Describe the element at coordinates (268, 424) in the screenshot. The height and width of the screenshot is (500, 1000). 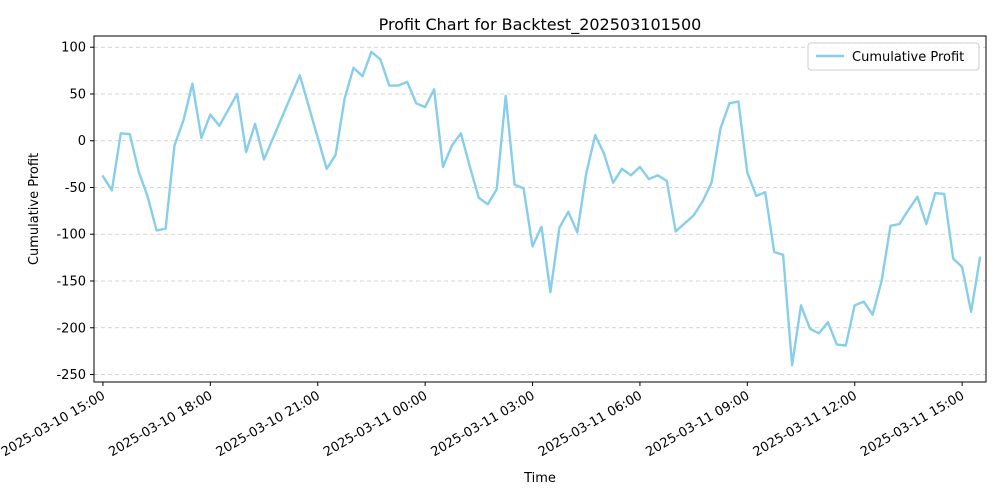
I see `x-tick-label: 2025-03-10 21:00` at that location.